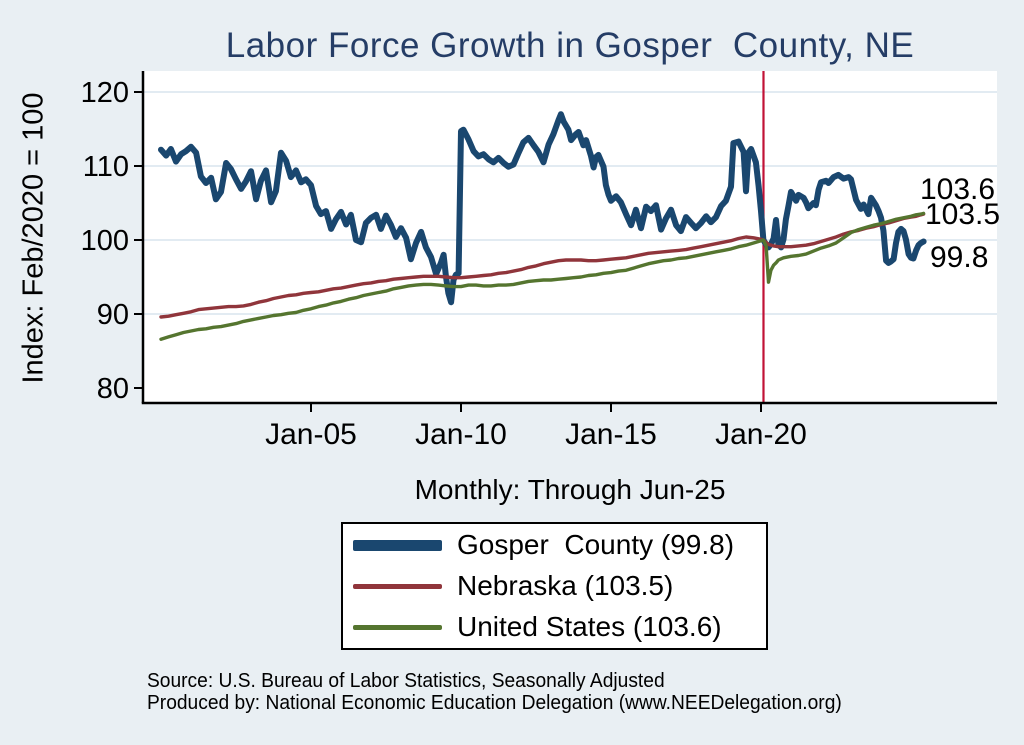  I want to click on series-line-united-states, so click(542, 276).